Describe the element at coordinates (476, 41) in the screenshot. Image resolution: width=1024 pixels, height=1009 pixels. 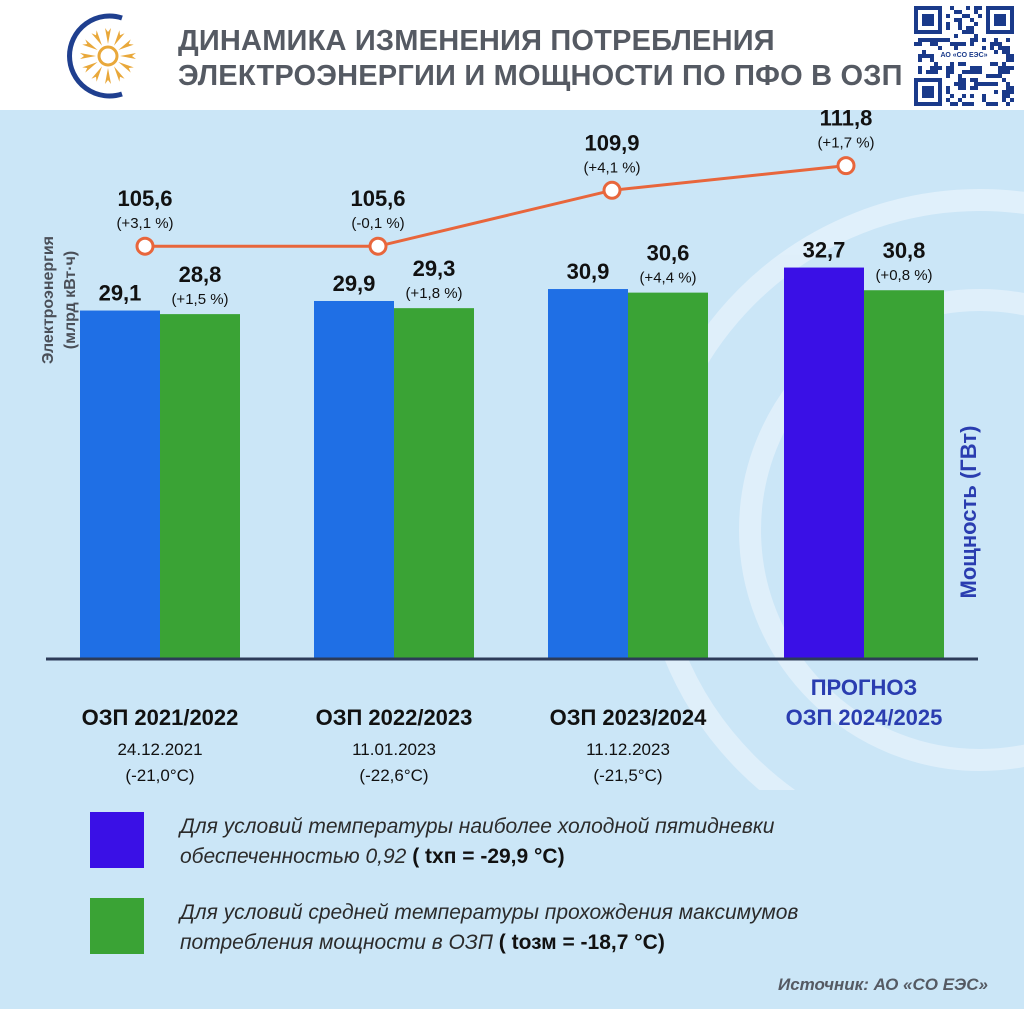
I see `title-line-1: ДИНАМИКА ИЗМЕНЕНИЯ ПОТРЕБЛЕНИЯ` at that location.